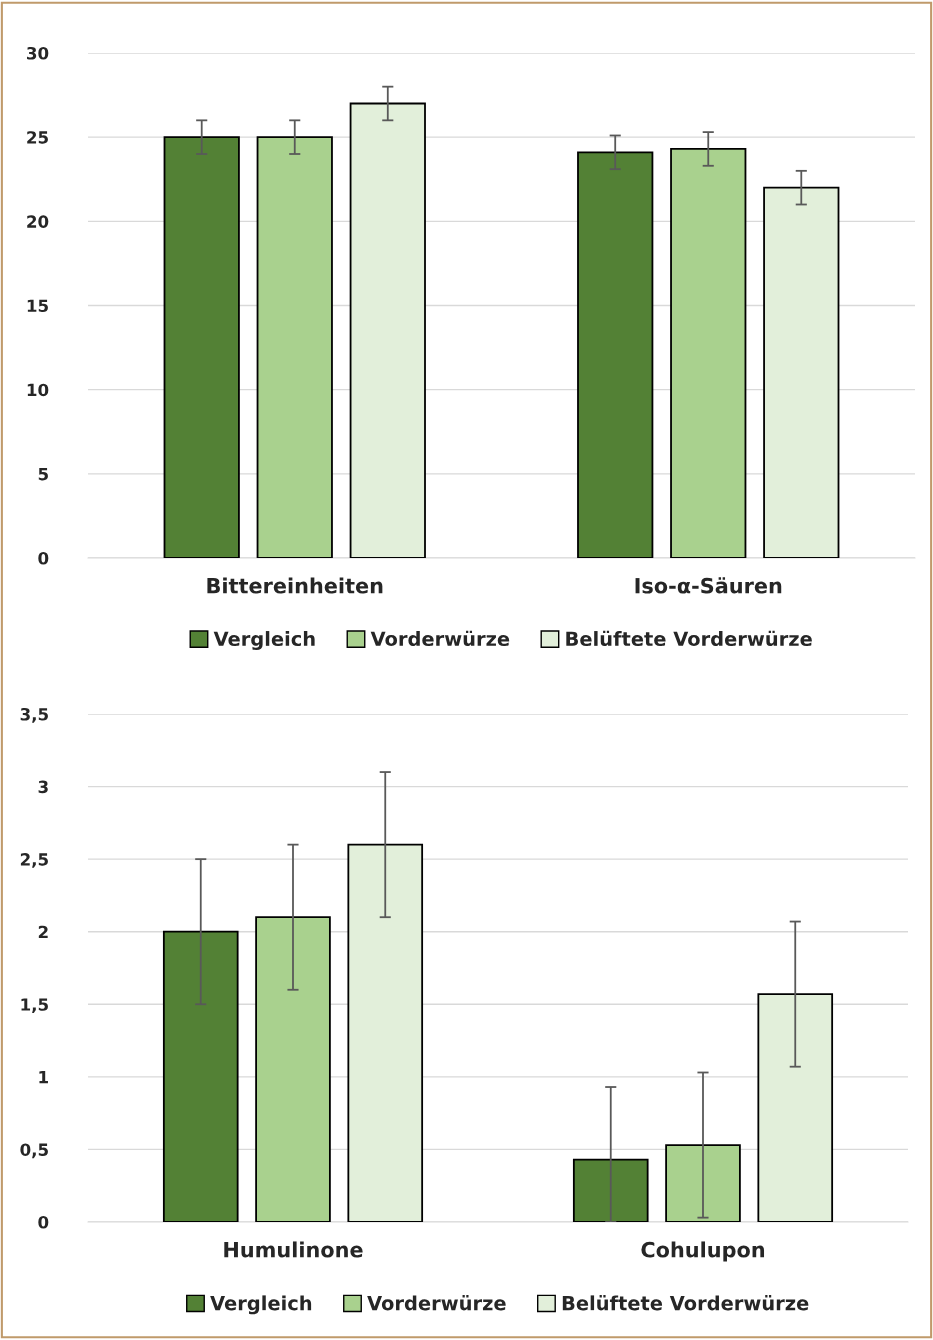  What do you see at coordinates (43, 1077) in the screenshot?
I see `y-tick-label: 1` at bounding box center [43, 1077].